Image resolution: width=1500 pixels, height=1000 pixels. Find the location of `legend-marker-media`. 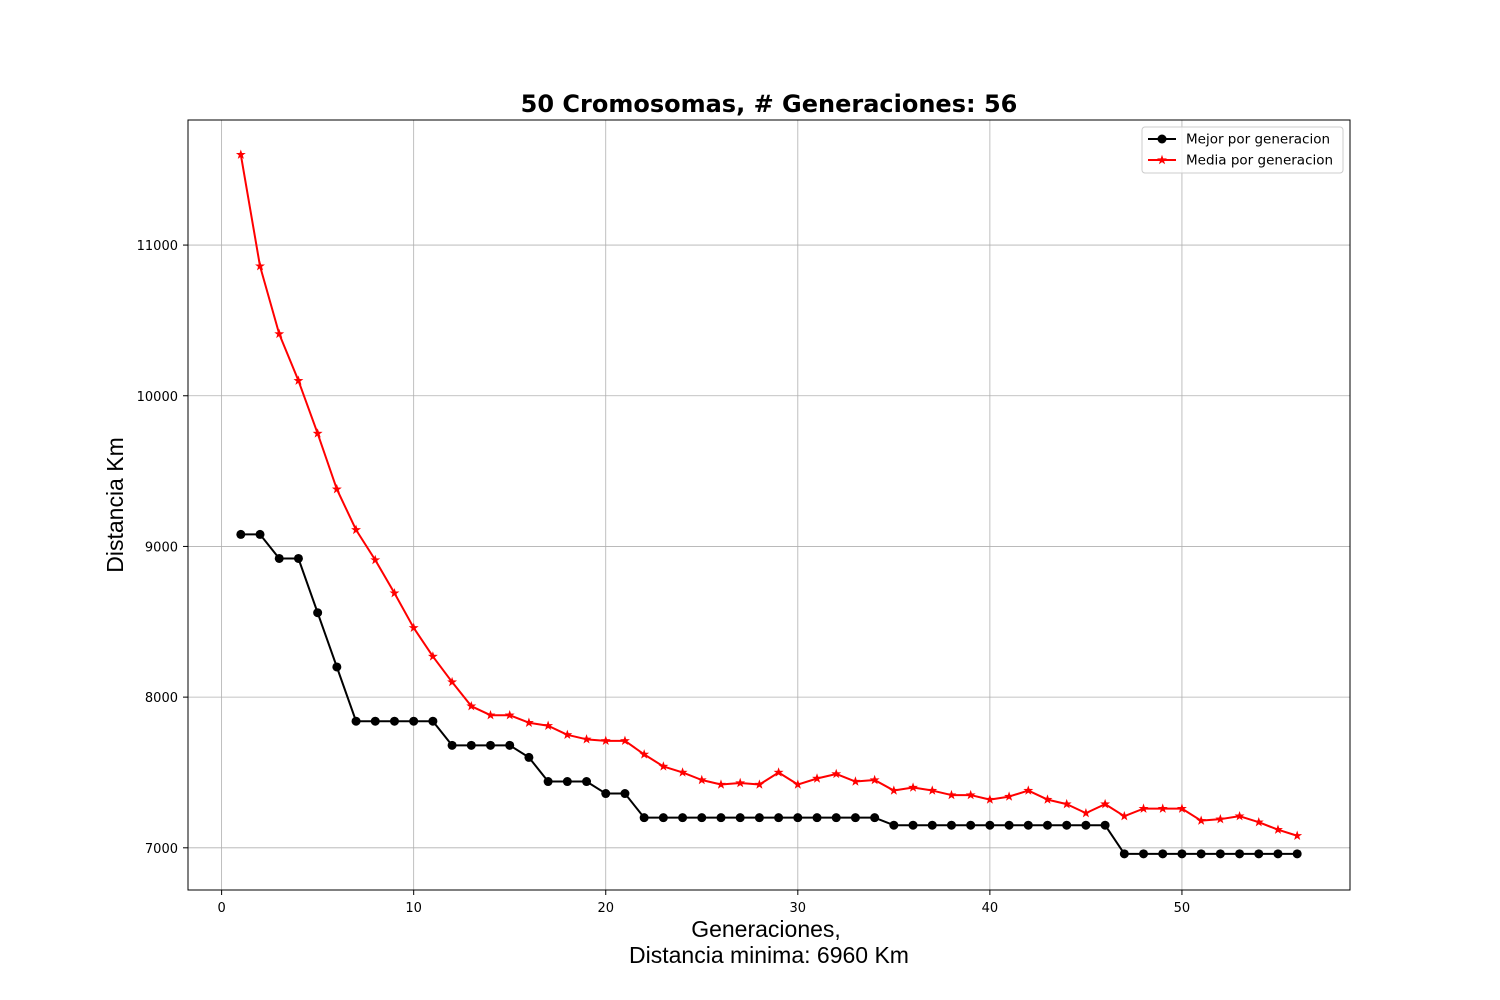

legend-marker-media is located at coordinates (1162, 159).